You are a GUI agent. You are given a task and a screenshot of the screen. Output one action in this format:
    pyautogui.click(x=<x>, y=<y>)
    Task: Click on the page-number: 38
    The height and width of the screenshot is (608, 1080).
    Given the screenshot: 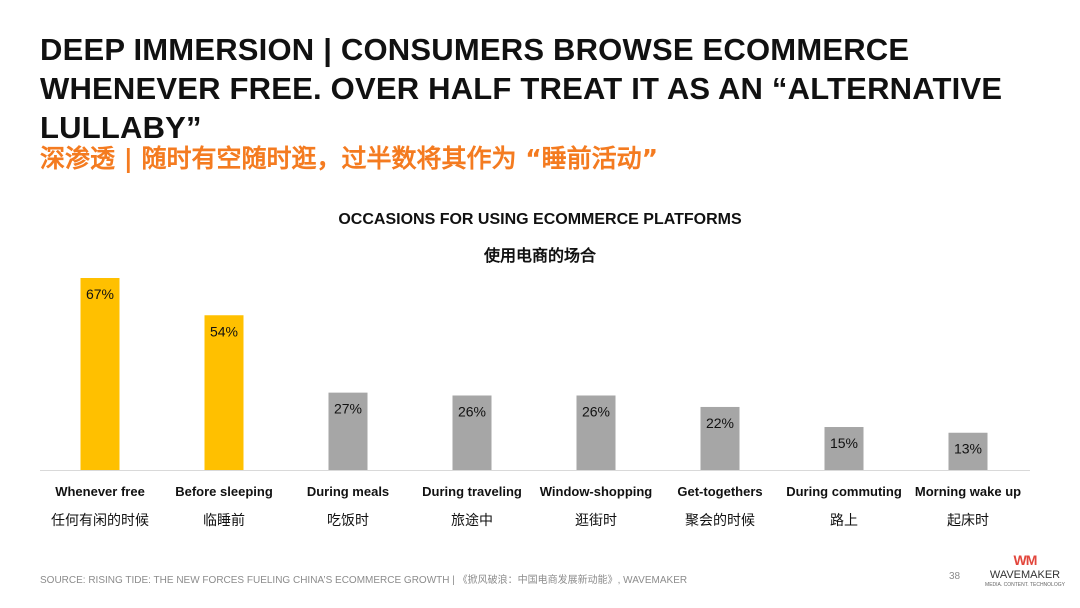 What is the action you would take?
    pyautogui.click(x=955, y=576)
    